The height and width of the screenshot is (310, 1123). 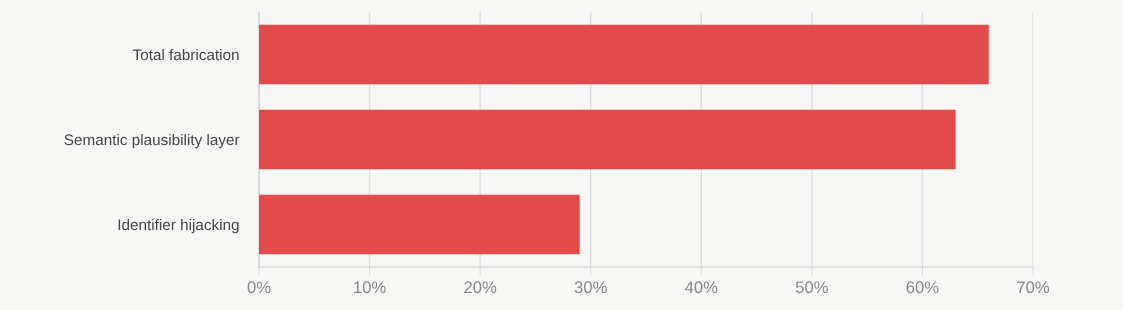 I want to click on x-tick-label: 10%, so click(x=370, y=287).